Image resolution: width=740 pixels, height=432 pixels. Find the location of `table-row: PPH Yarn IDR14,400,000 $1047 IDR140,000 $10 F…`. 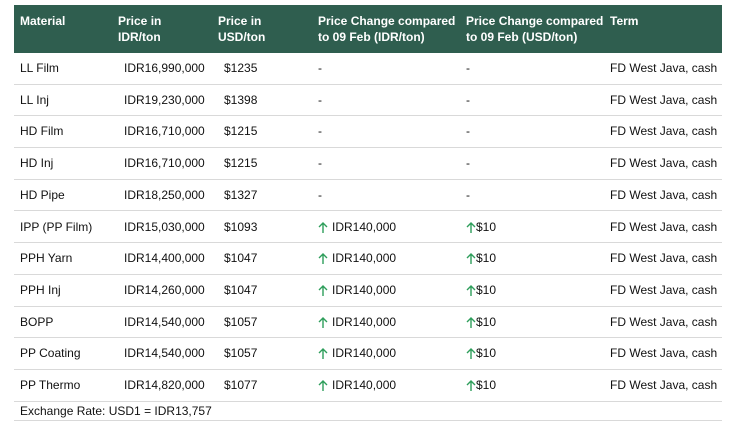

table-row: PPH Yarn IDR14,400,000 $1047 IDR140,000 $10 F… is located at coordinates (368, 259).